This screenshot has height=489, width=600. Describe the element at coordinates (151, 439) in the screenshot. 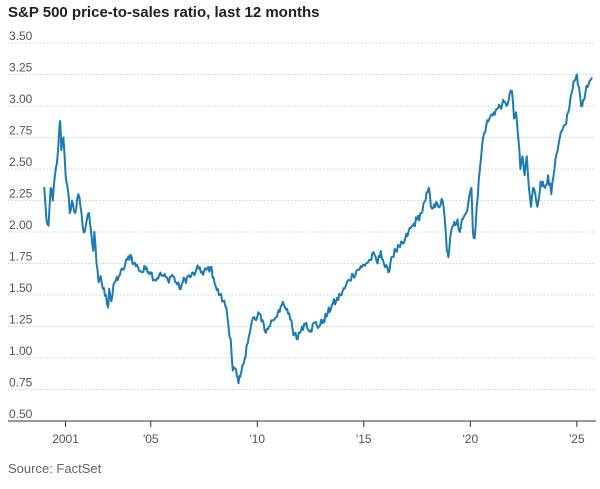

I see `x-tick-label: '05` at that location.